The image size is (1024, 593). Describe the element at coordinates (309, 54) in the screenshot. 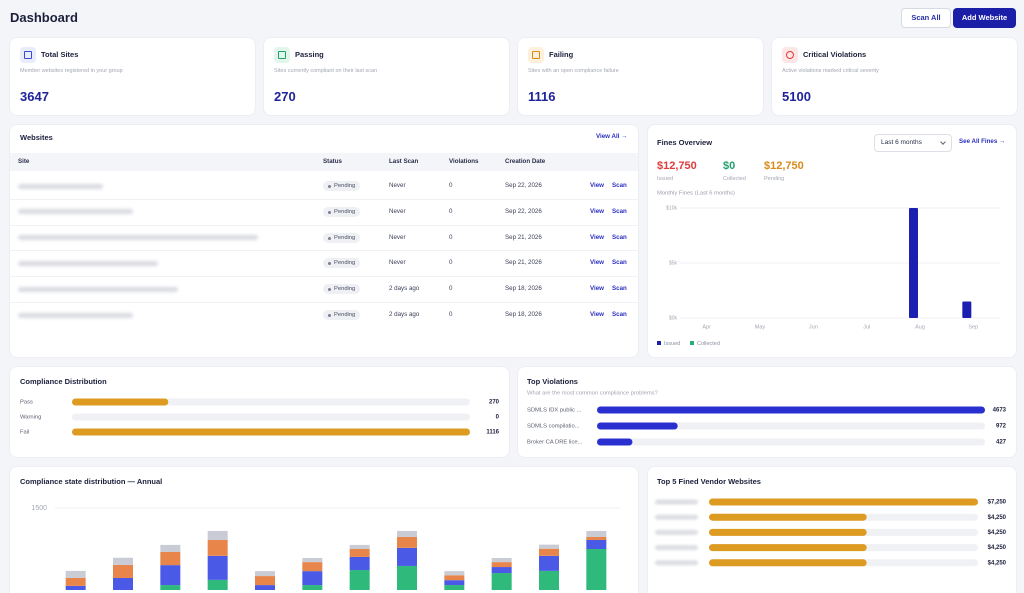

I see `stat-title: Passing` at that location.